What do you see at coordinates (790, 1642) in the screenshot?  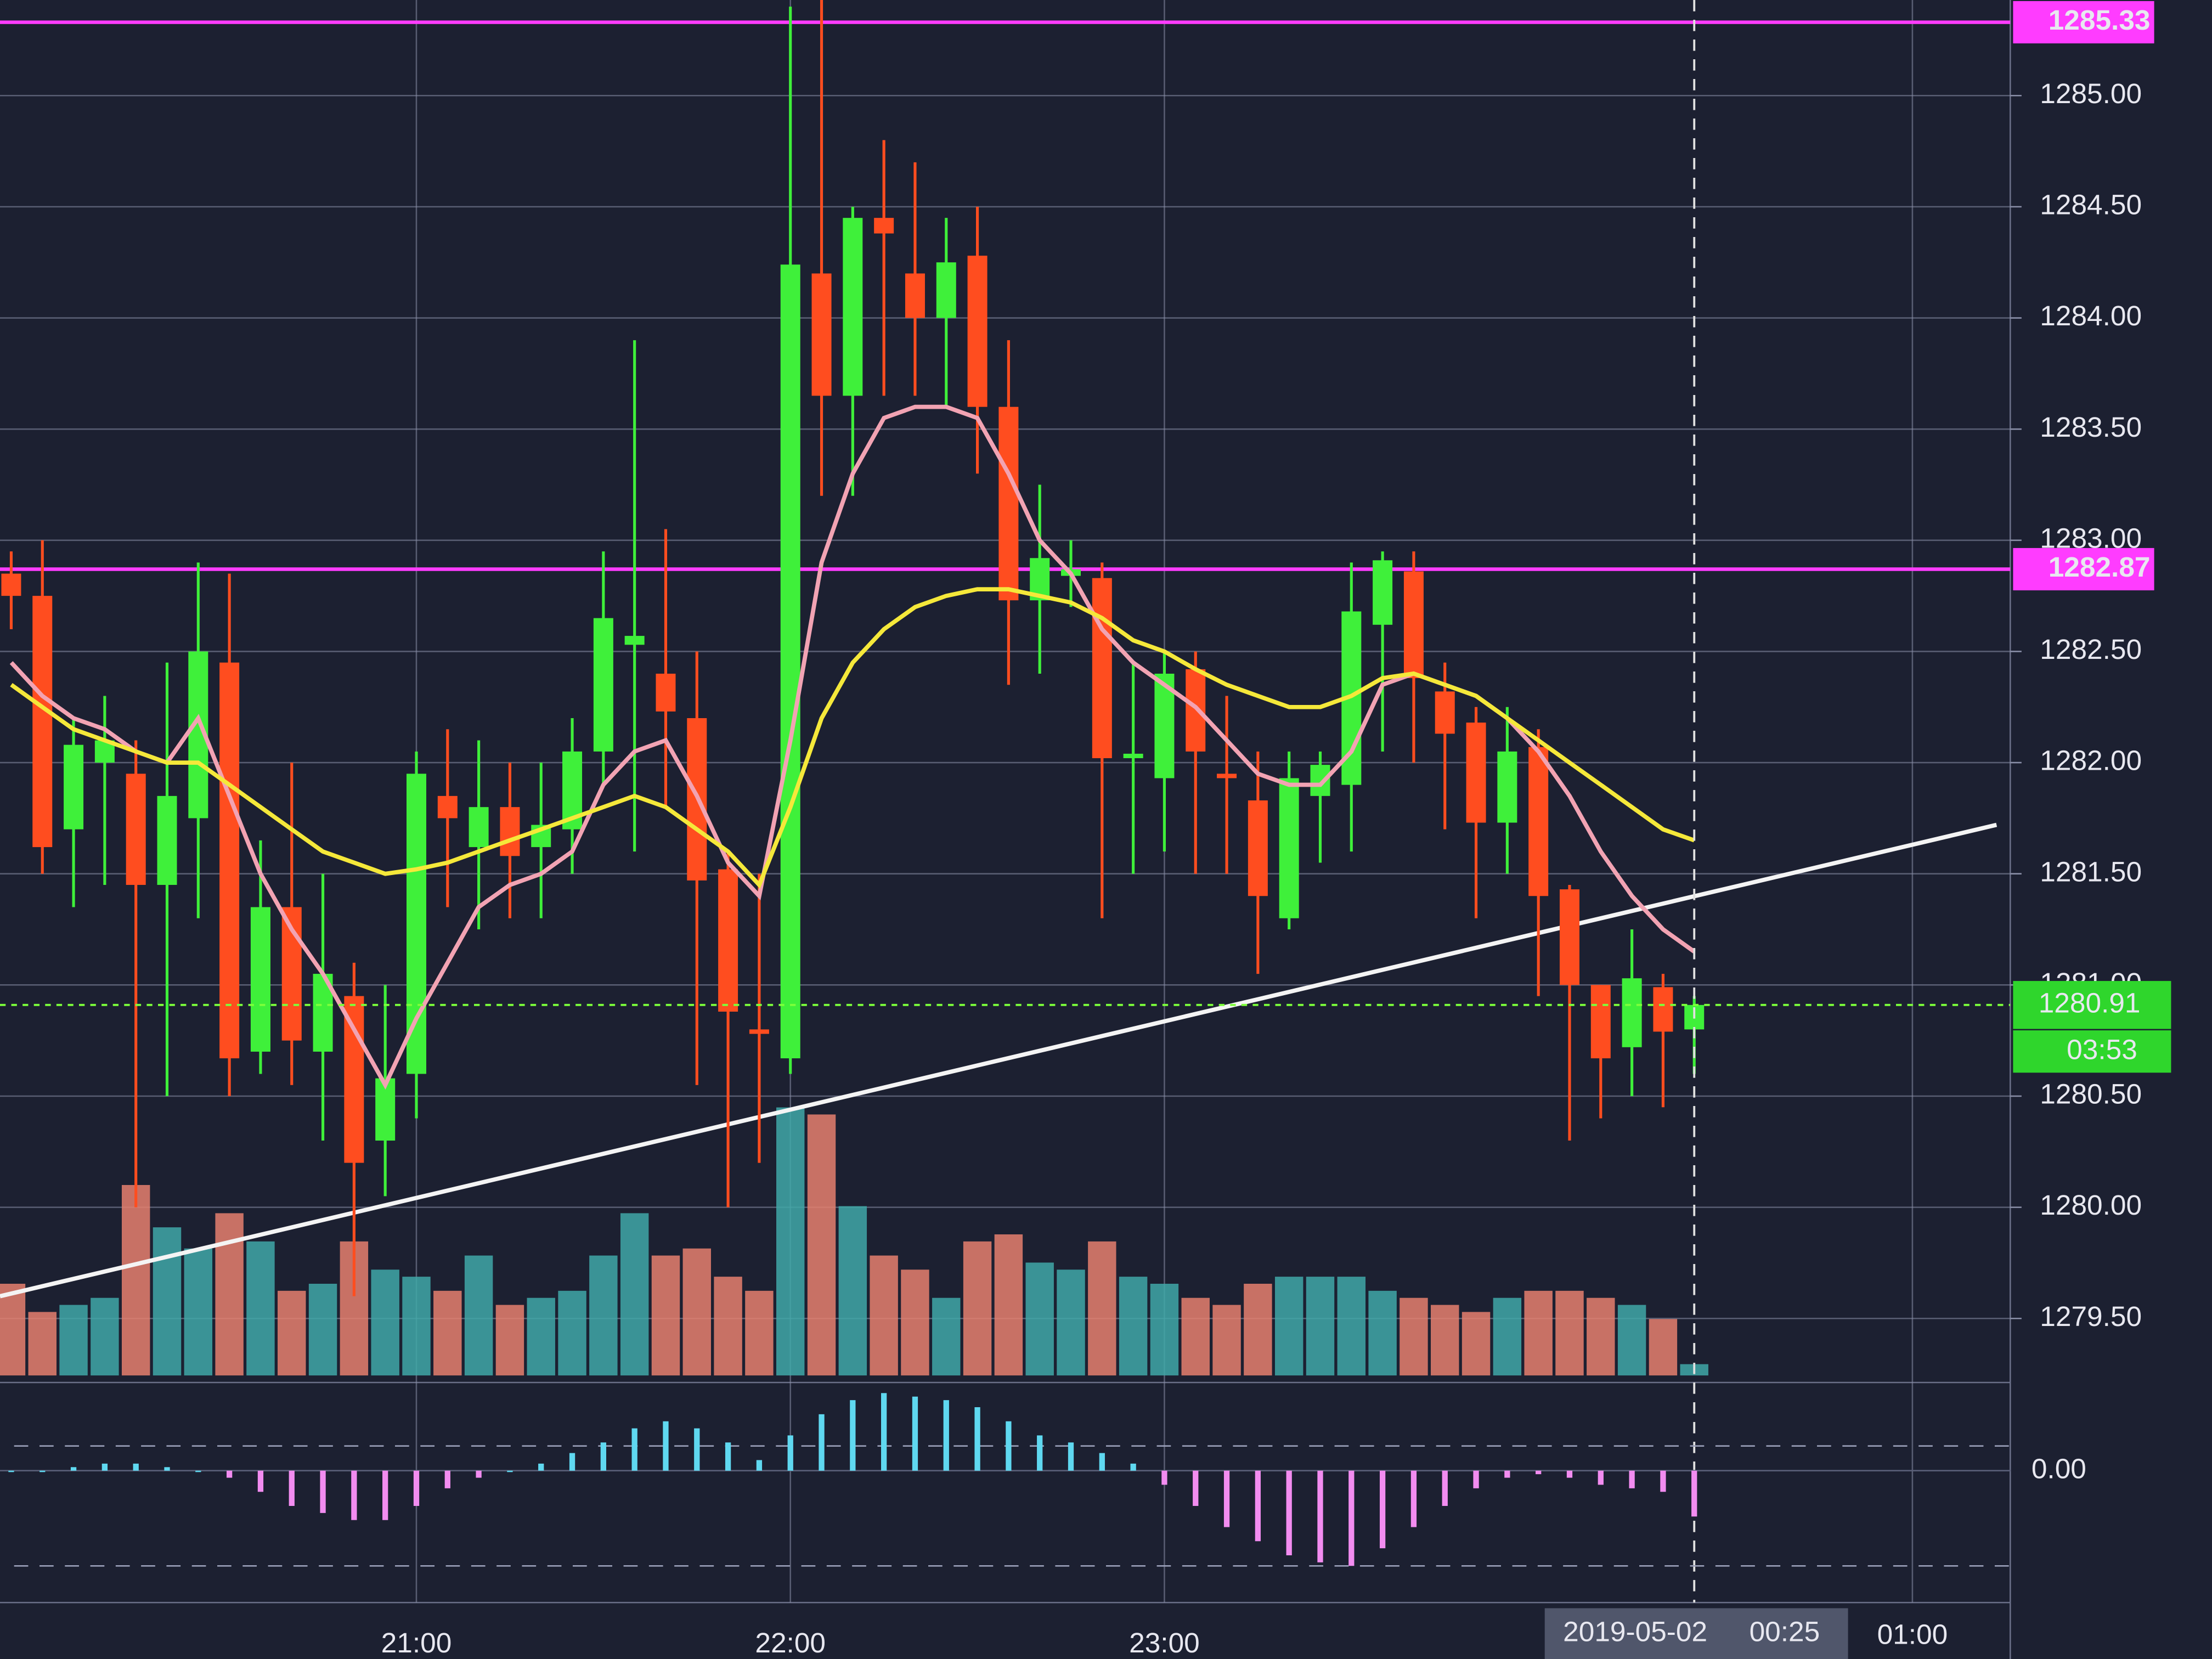 I see `x-tick-label: 22:00` at bounding box center [790, 1642].